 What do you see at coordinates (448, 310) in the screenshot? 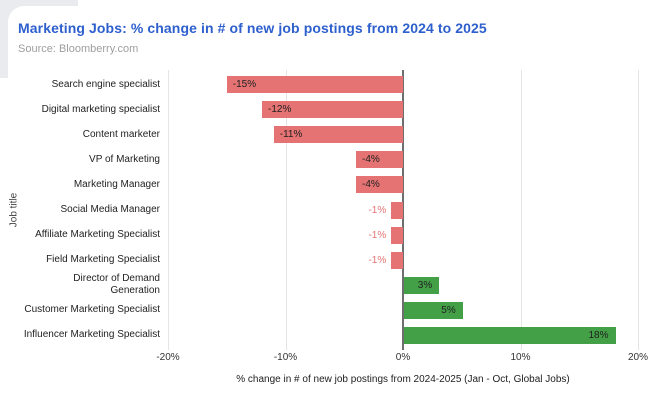
I see `value-label: 5%` at bounding box center [448, 310].